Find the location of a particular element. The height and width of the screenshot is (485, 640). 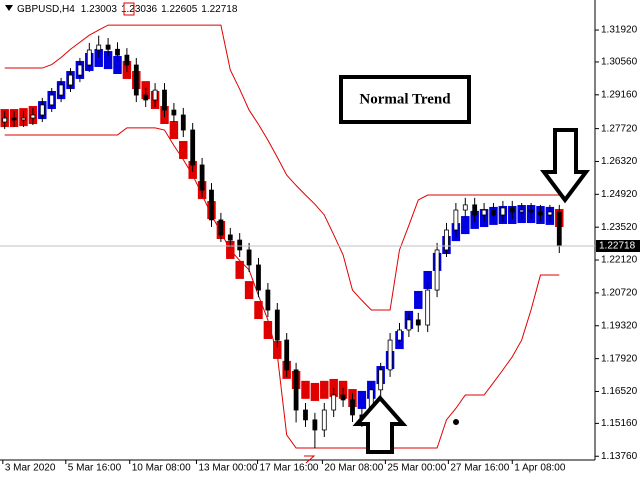

high-marker is located at coordinates (129, 9).